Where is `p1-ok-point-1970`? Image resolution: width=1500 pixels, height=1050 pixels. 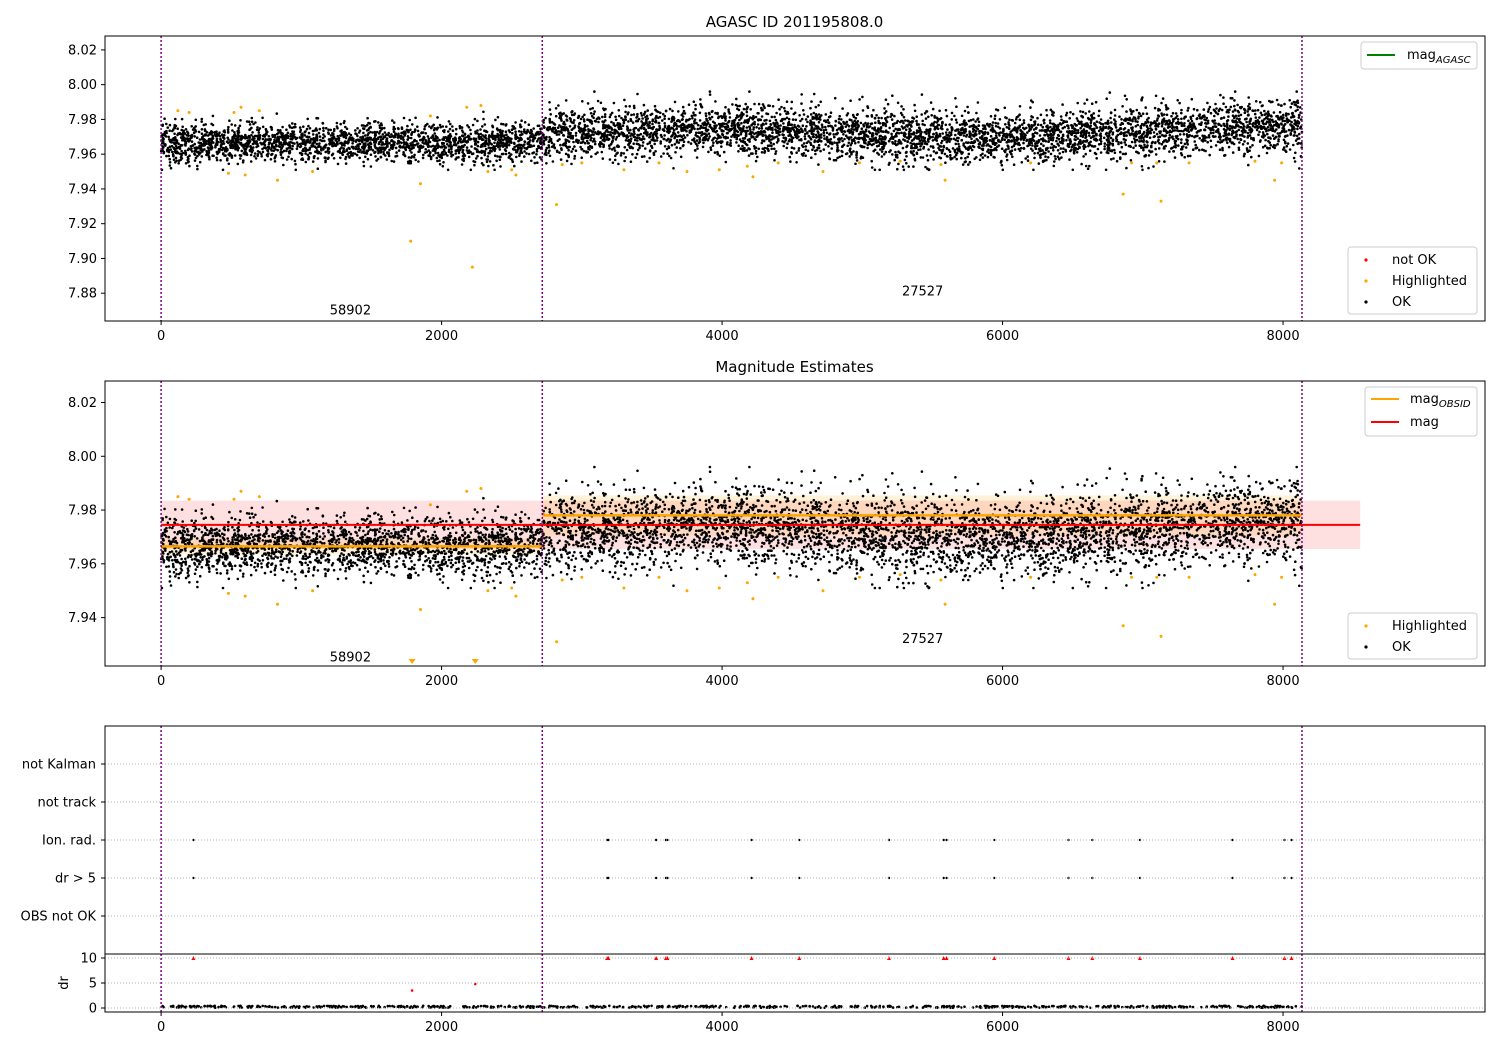 p1-ok-point-1970 is located at coordinates (498, 136).